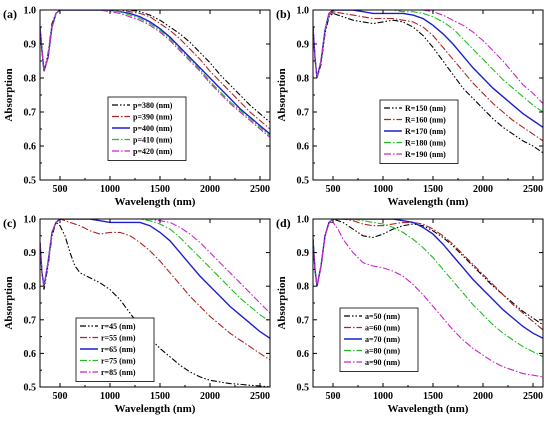  Describe the element at coordinates (9, 223) in the screenshot. I see `panel-label: (c)` at that location.